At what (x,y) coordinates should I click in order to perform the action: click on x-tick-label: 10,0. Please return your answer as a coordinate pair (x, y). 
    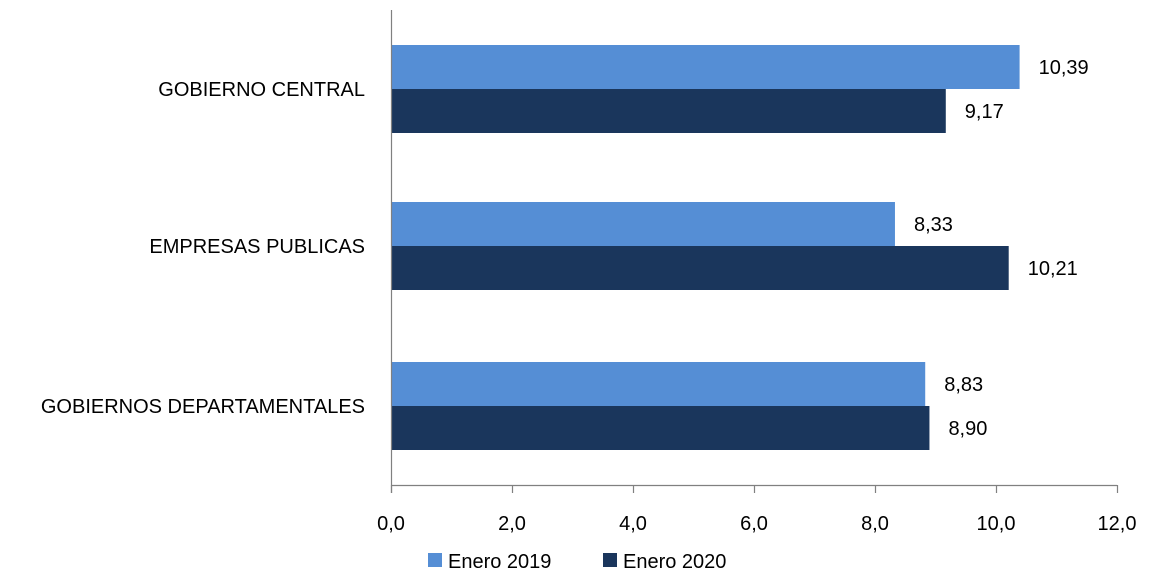
    Looking at the image, I should click on (996, 524).